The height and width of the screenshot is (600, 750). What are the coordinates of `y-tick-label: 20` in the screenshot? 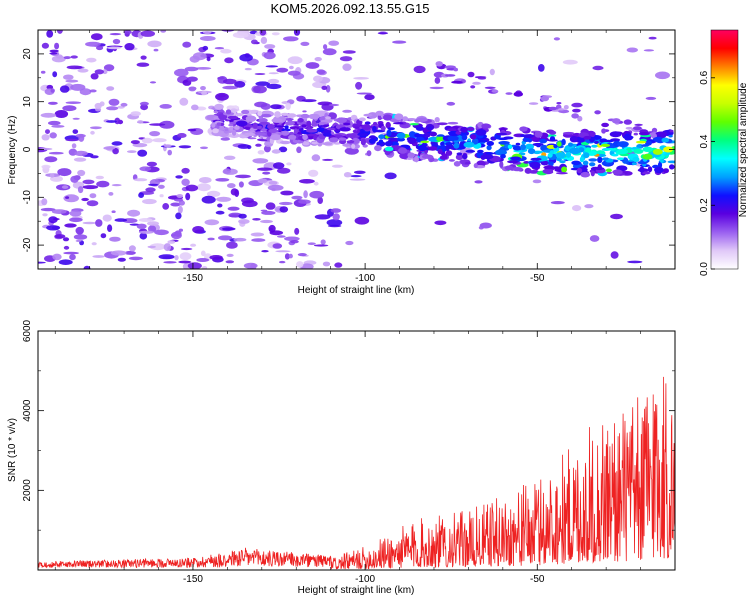 It's located at (27, 54).